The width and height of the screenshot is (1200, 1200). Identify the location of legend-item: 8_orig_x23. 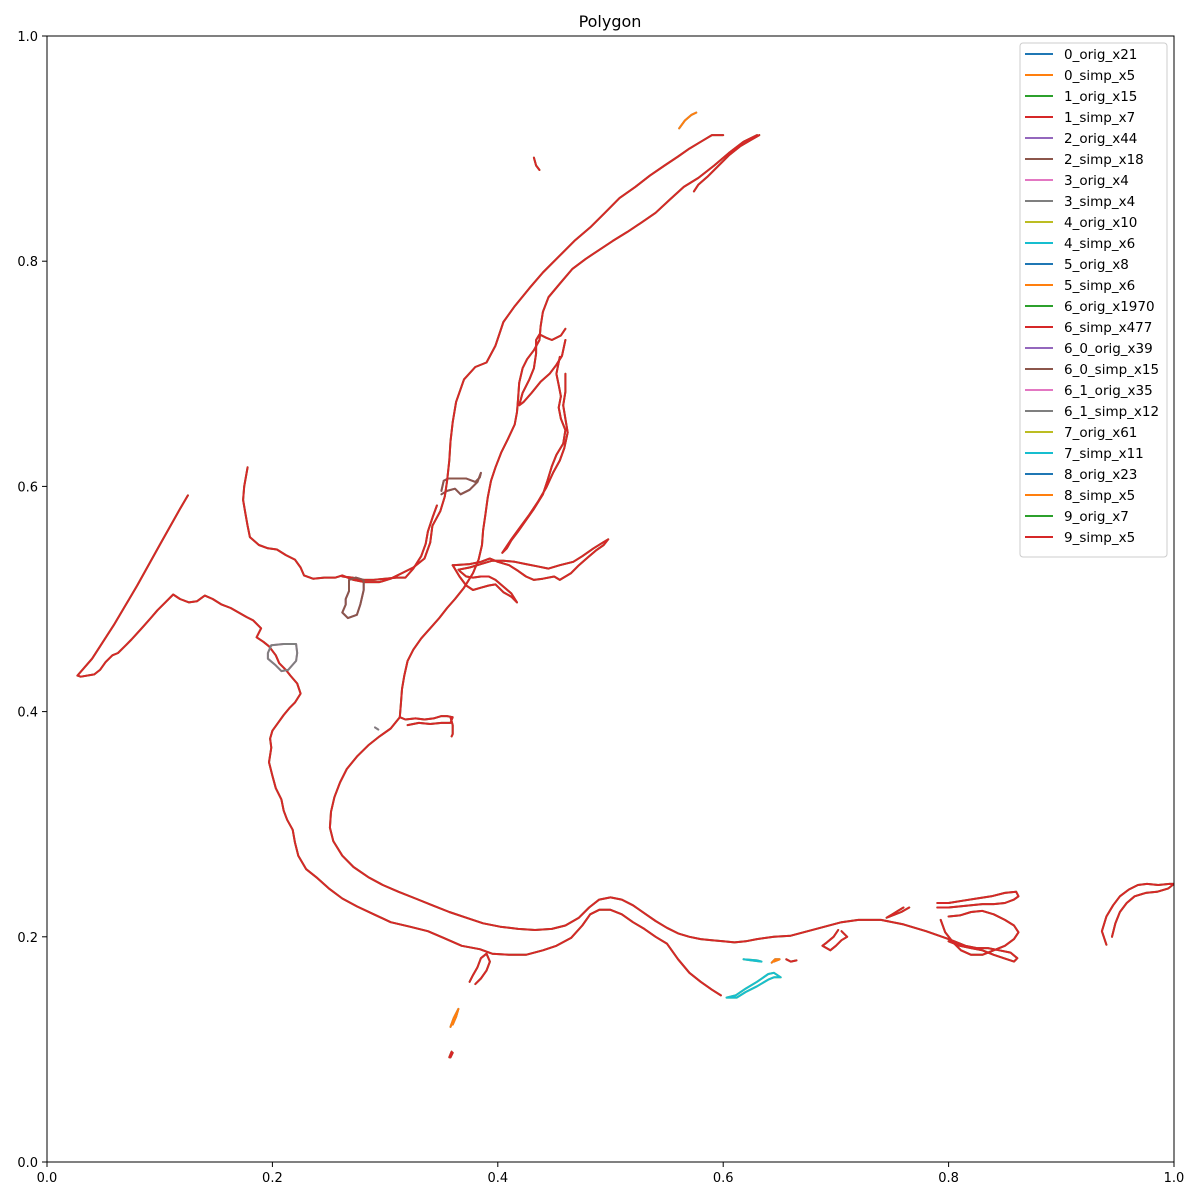
(1081, 475).